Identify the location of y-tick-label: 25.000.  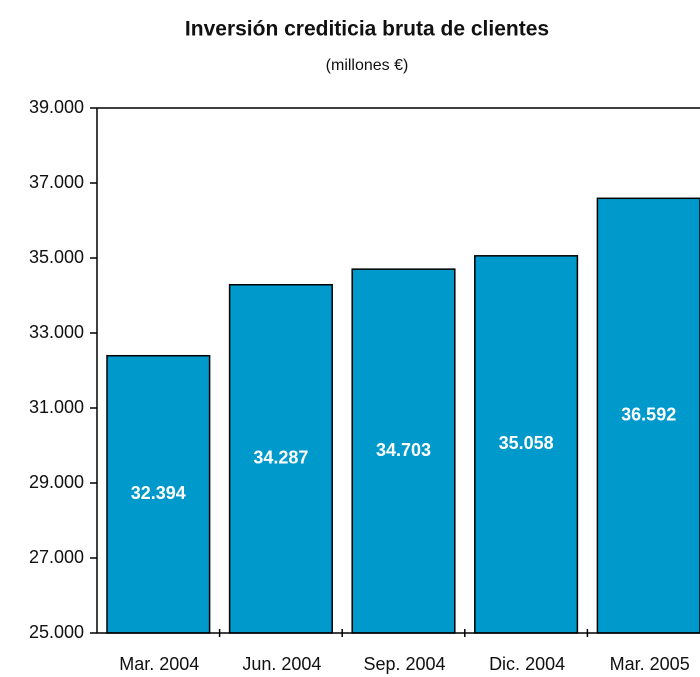
(56, 632).